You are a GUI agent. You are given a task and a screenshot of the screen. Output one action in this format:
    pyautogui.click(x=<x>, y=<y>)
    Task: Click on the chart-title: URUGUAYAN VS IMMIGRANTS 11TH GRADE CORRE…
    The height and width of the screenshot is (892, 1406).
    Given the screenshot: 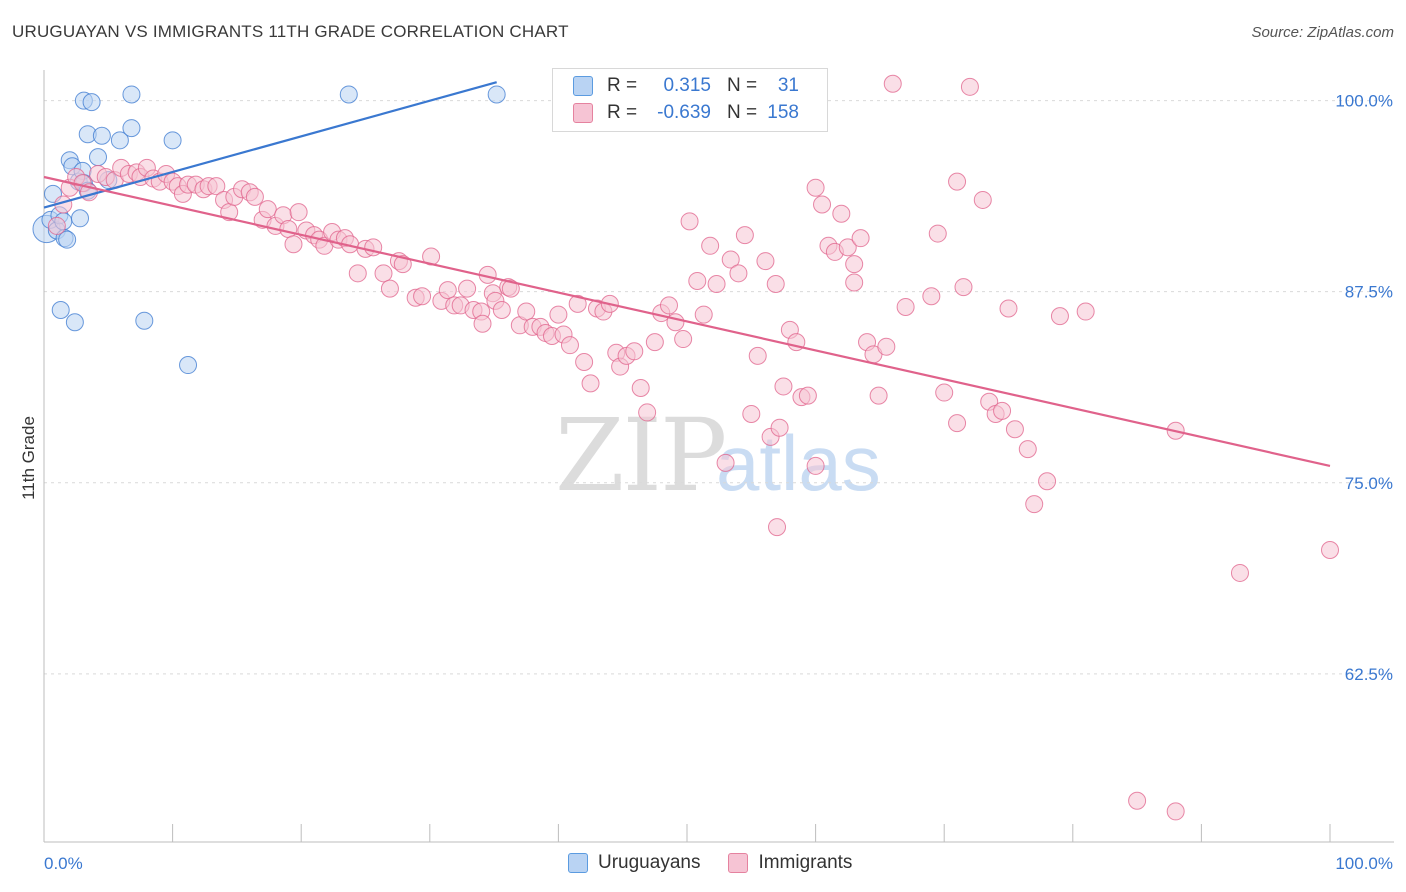 What is the action you would take?
    pyautogui.click(x=290, y=31)
    